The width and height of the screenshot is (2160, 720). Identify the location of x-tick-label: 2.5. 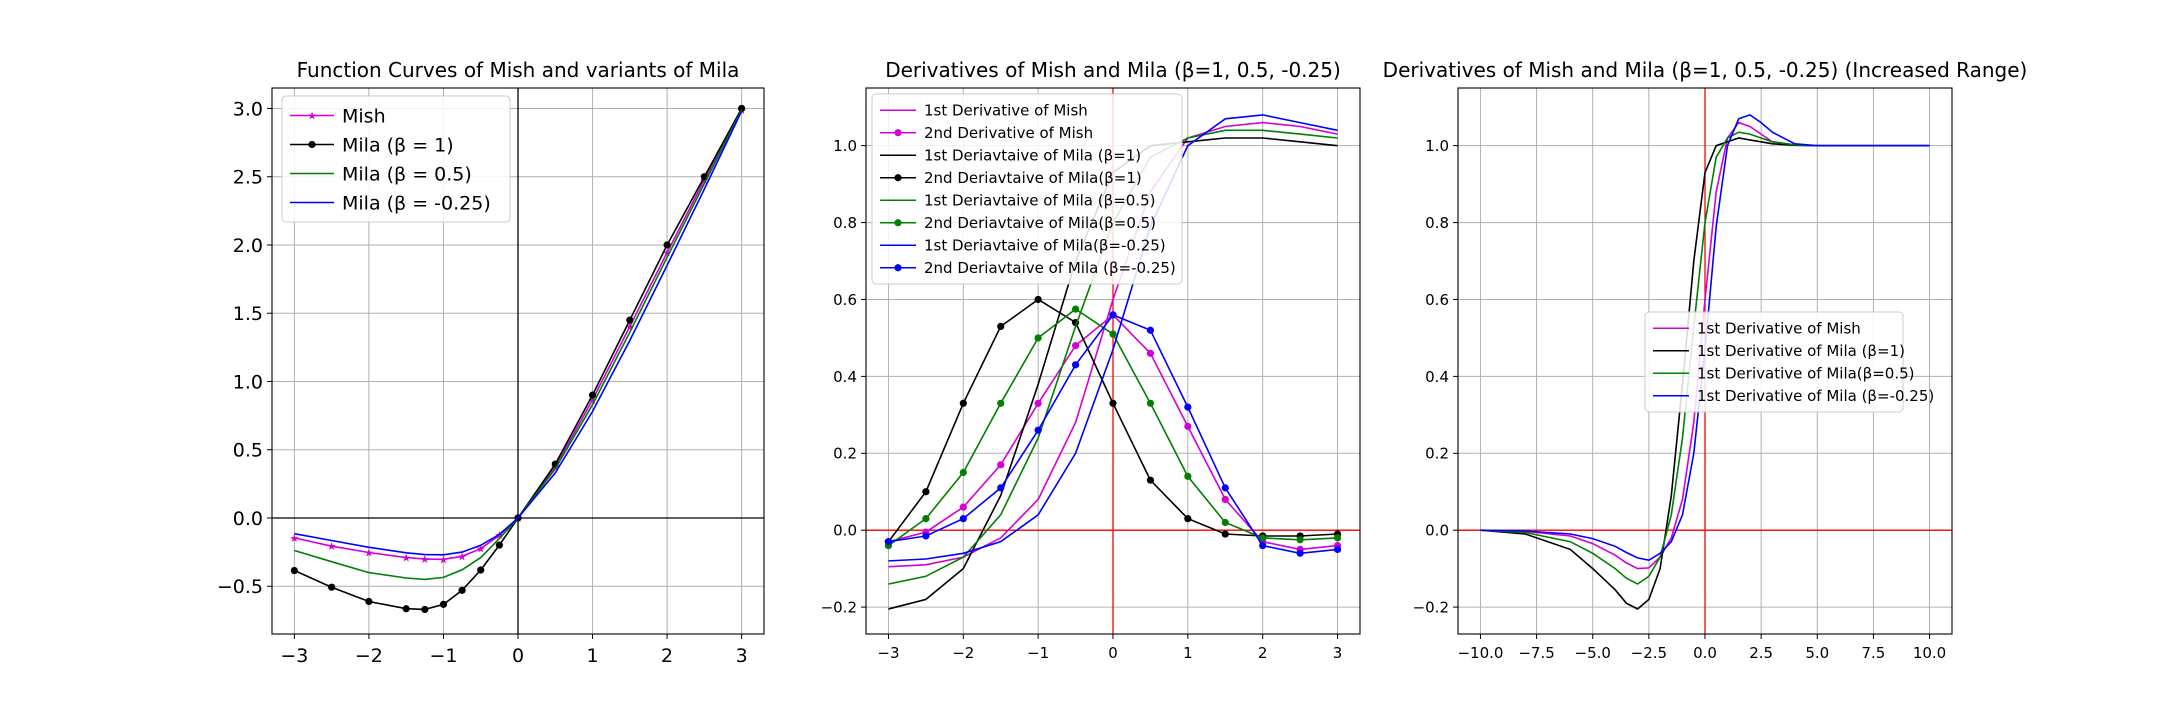
(1761, 653).